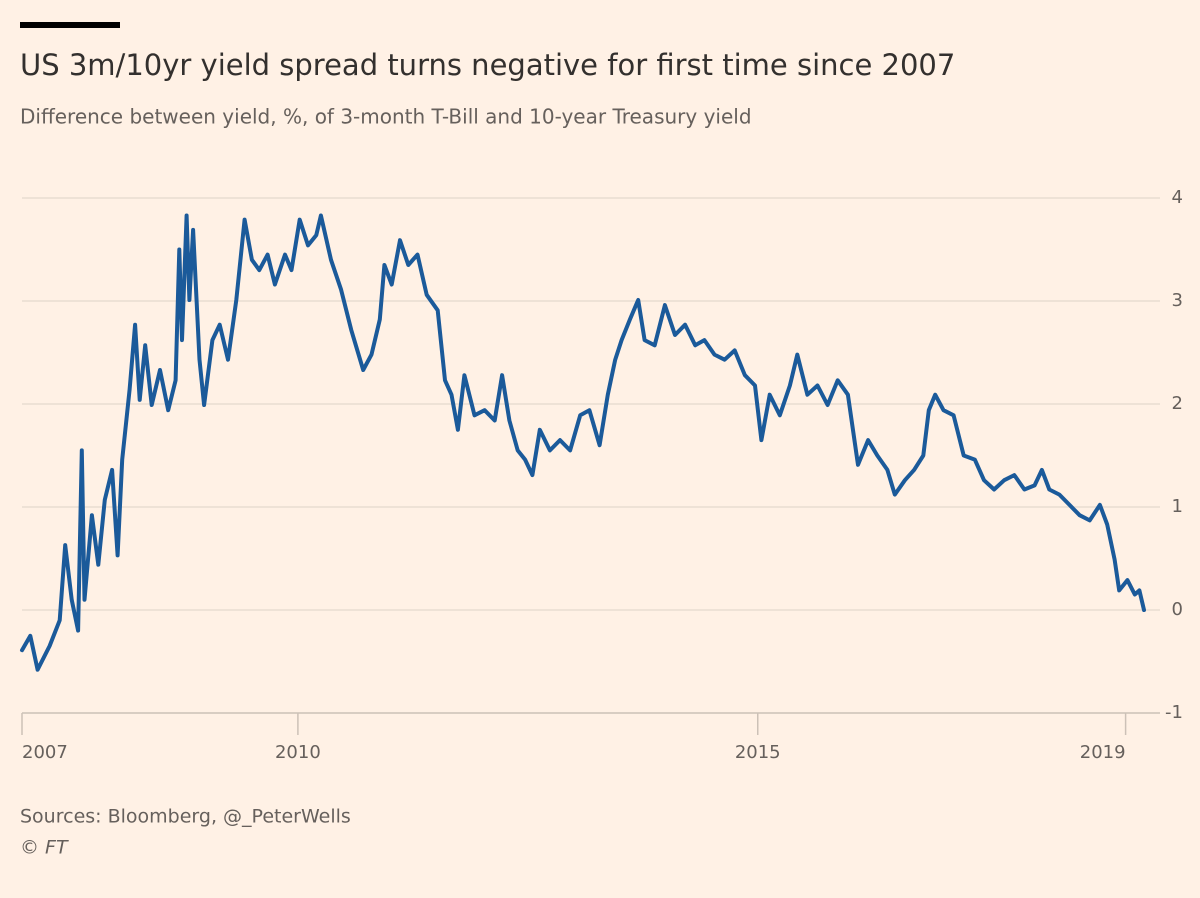  Describe the element at coordinates (185, 817) in the screenshot. I see `source: Sources: Bloomberg, @_PeterWells` at that location.